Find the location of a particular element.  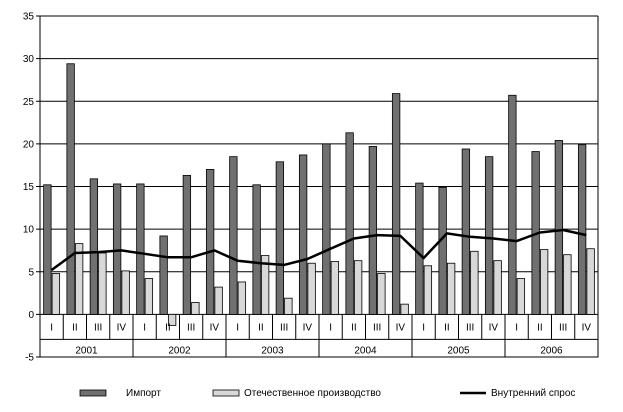

y-tick-label: 30 is located at coordinates (29, 59).